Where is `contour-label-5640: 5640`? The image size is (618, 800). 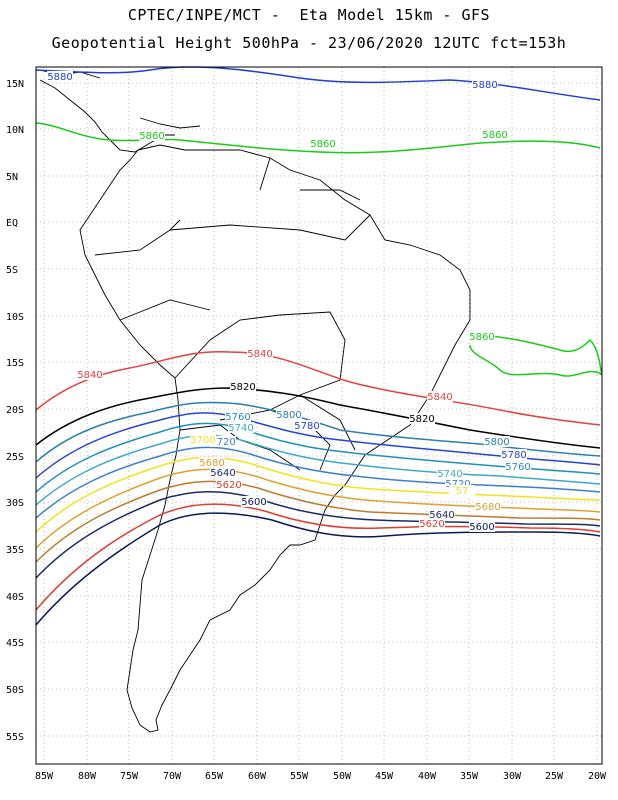
contour-label-5640: 5640 is located at coordinates (441, 515).